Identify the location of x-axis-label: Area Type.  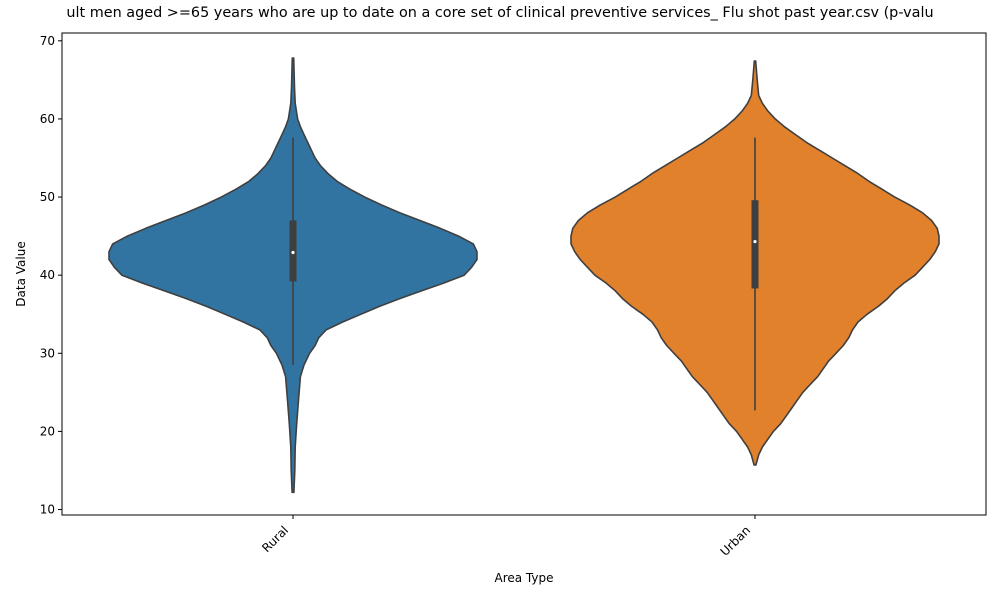
(524, 578).